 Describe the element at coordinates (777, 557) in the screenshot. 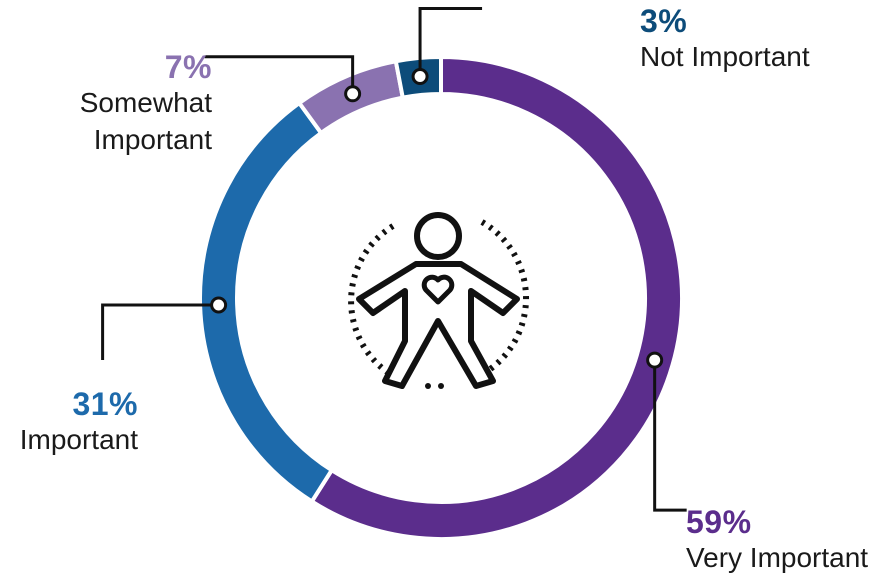

I see `category-label-very-important: Very Important` at that location.